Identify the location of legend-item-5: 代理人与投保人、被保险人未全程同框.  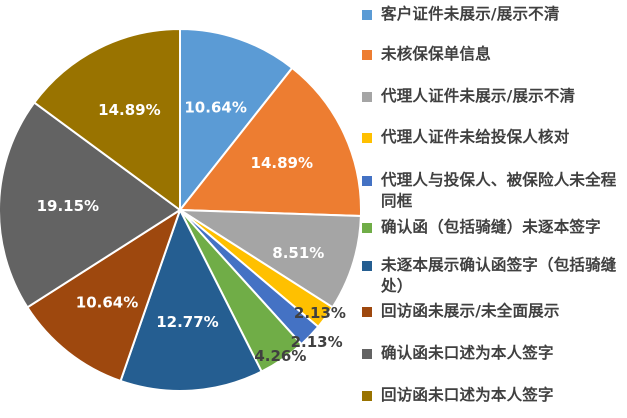
(494, 191).